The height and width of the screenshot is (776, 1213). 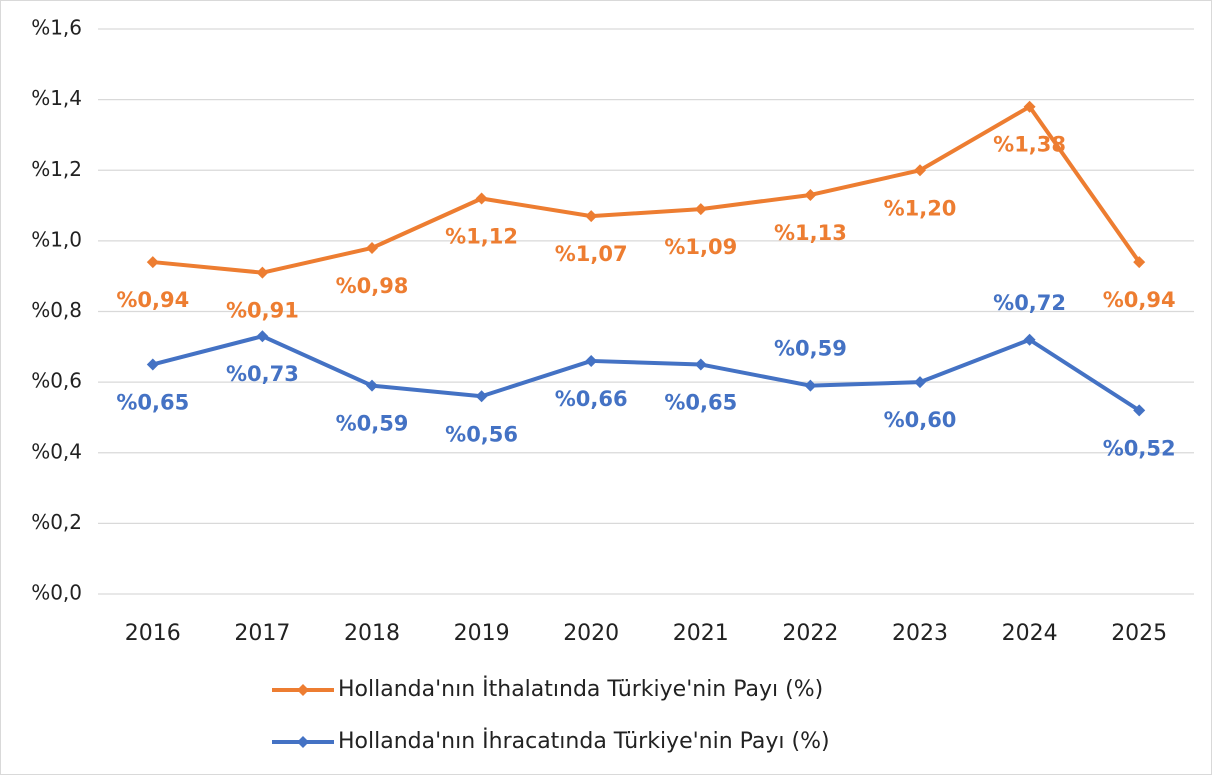 I want to click on x-tick-label: 2017, so click(x=262, y=633).